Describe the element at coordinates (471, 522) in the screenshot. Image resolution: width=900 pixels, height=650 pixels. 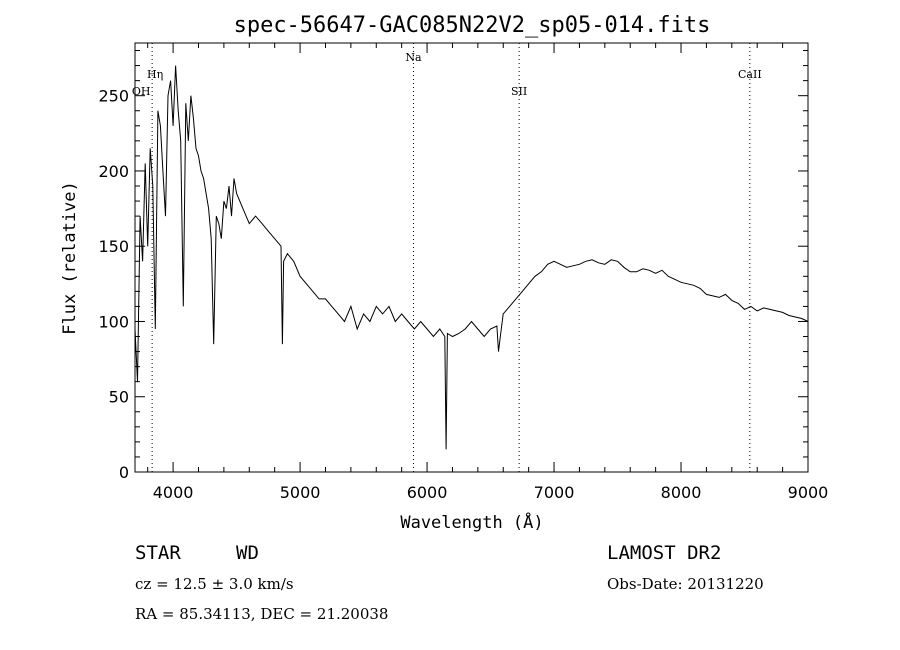
I see `x-axis-label: Wavelength (Å)` at that location.